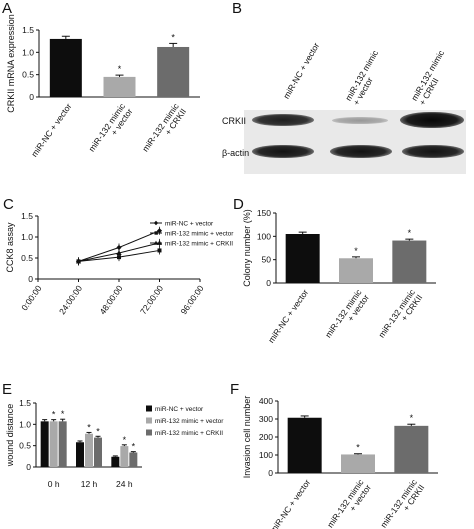  I want to click on panel-label-d: D, so click(238, 204).